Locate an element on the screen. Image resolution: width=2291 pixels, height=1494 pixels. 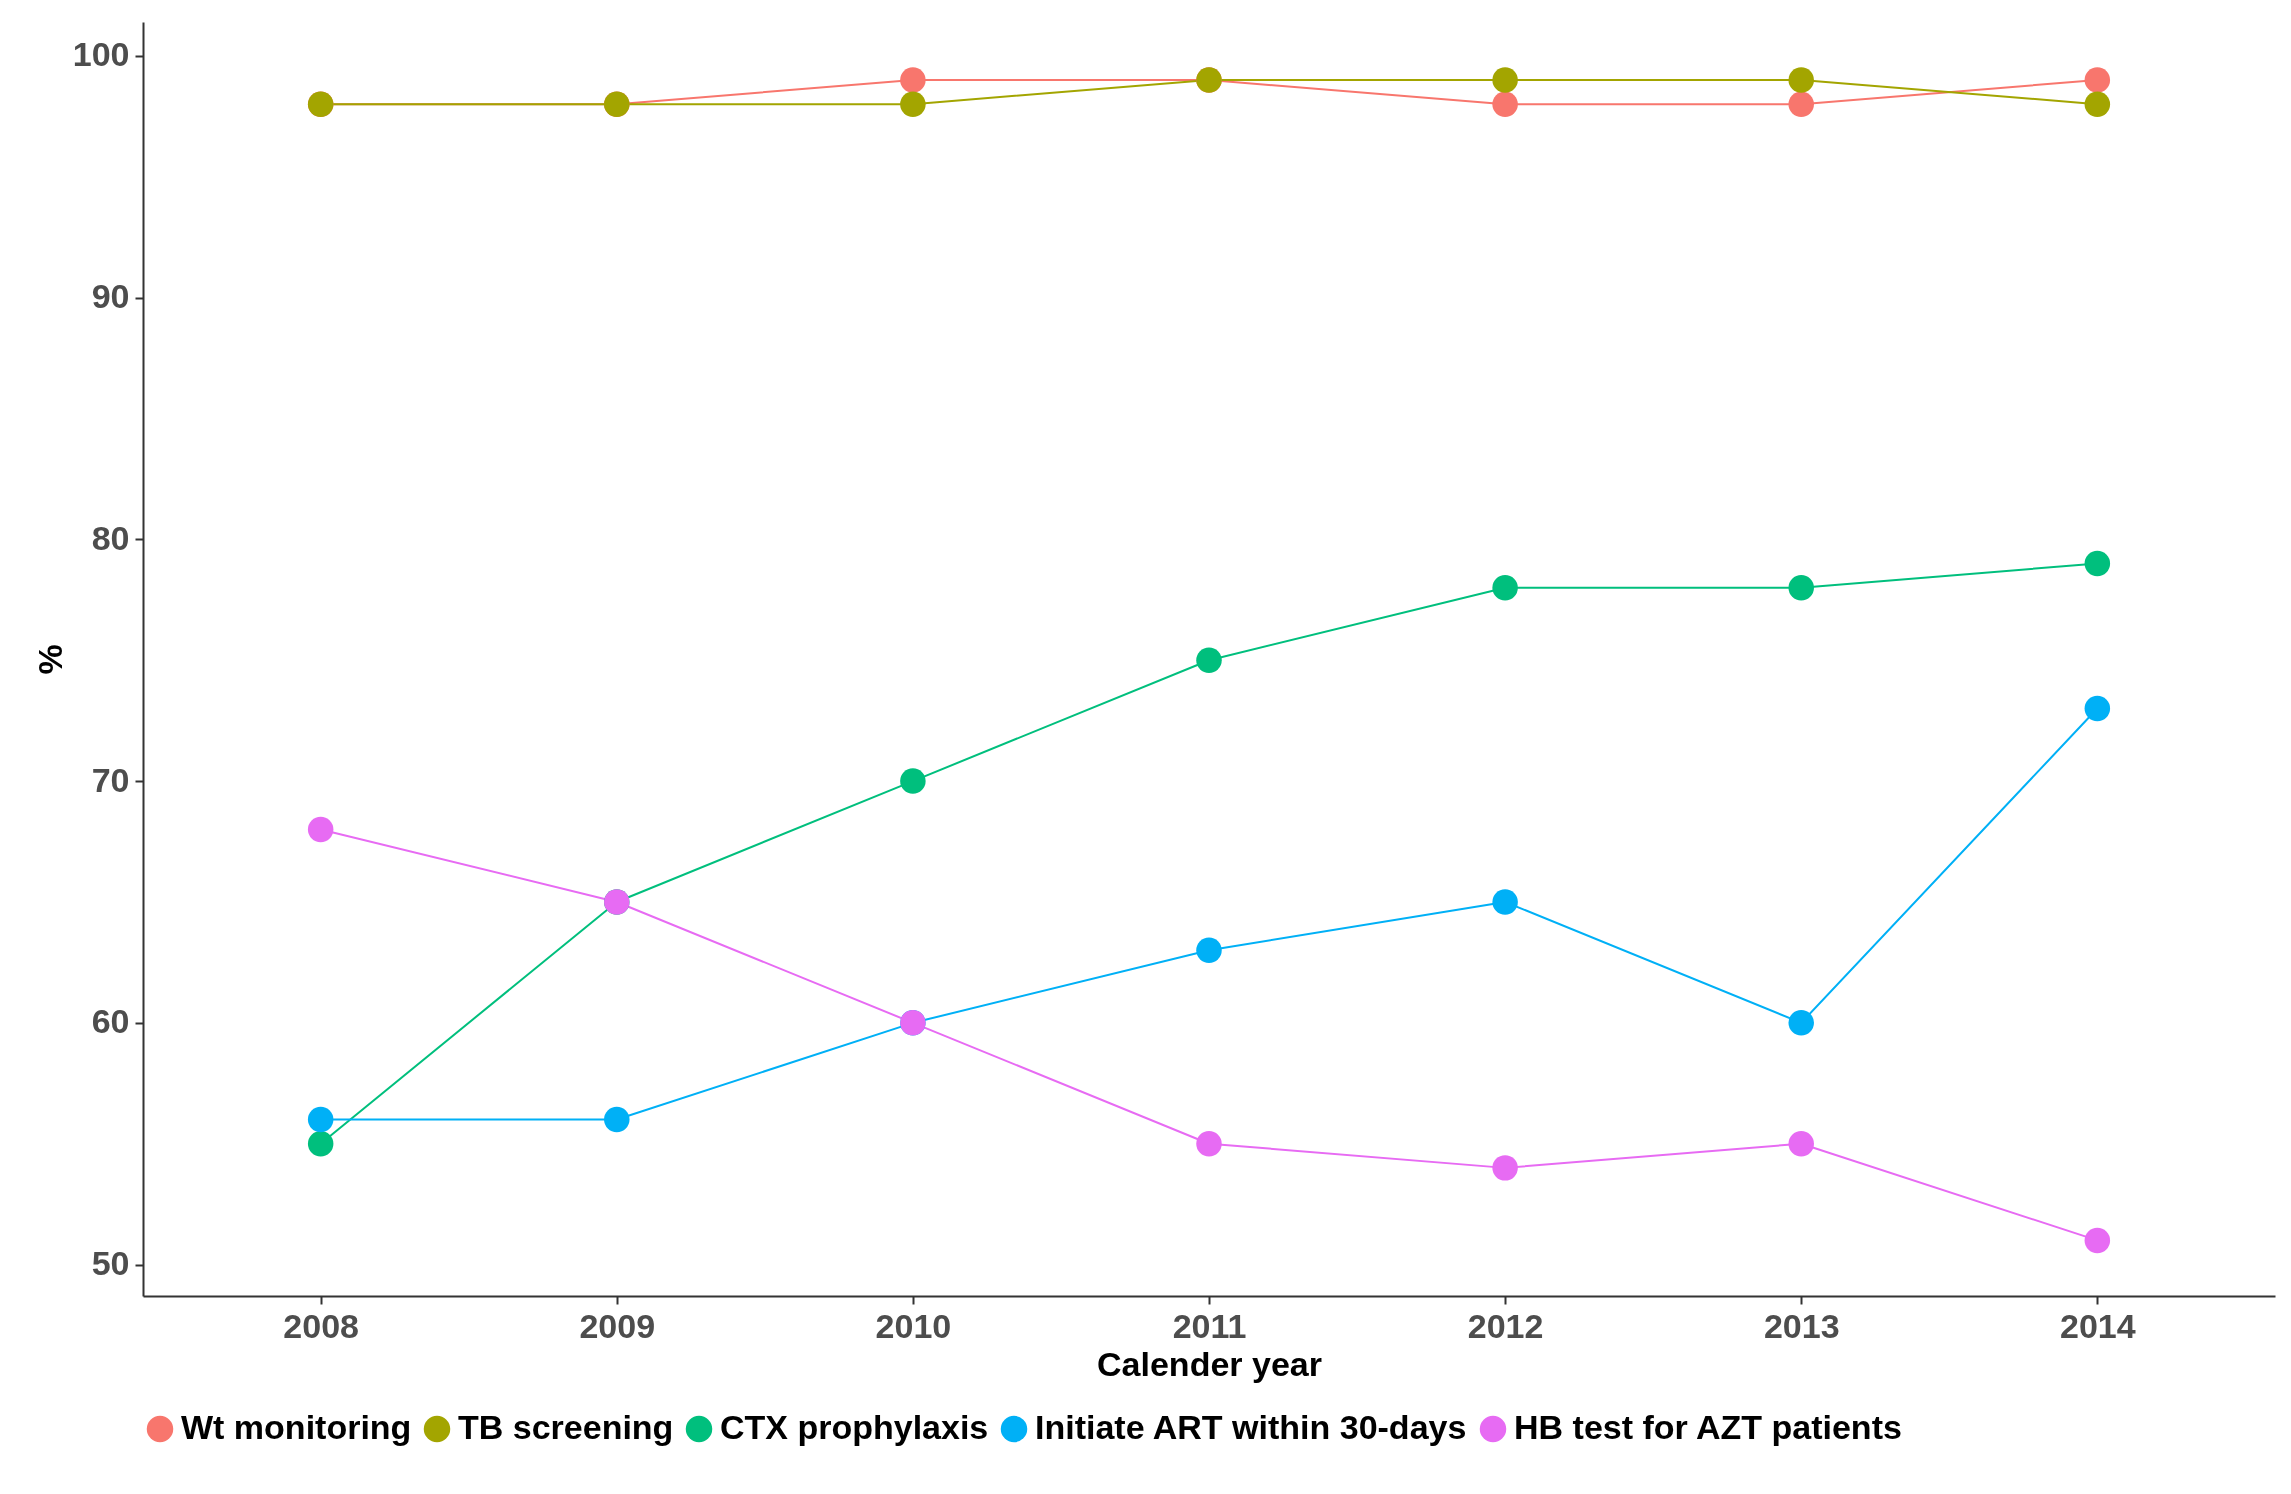
x-tick-label: 2008 is located at coordinates (321, 1325).